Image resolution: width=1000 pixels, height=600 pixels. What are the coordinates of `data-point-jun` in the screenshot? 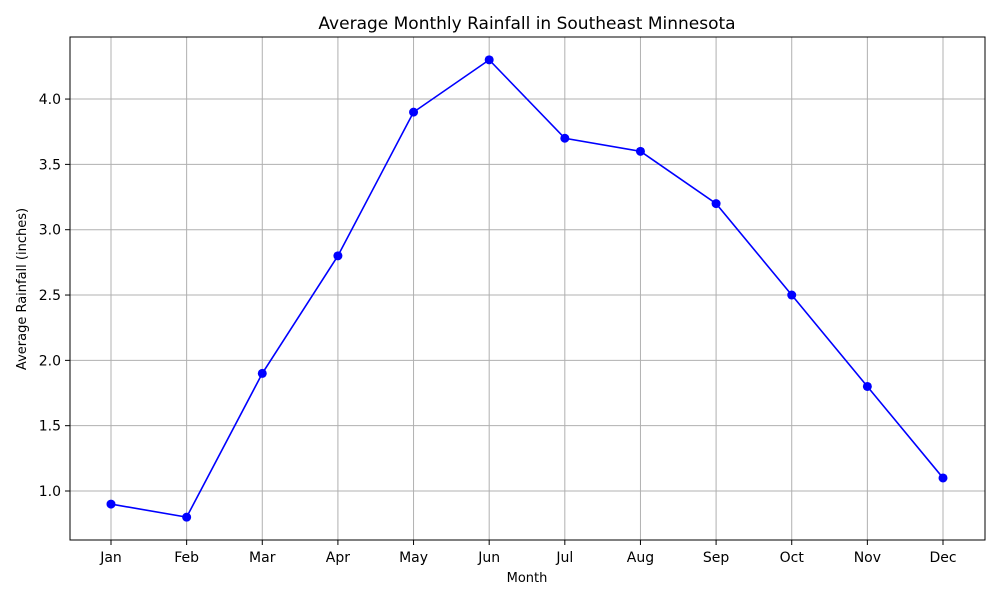 It's located at (489, 60).